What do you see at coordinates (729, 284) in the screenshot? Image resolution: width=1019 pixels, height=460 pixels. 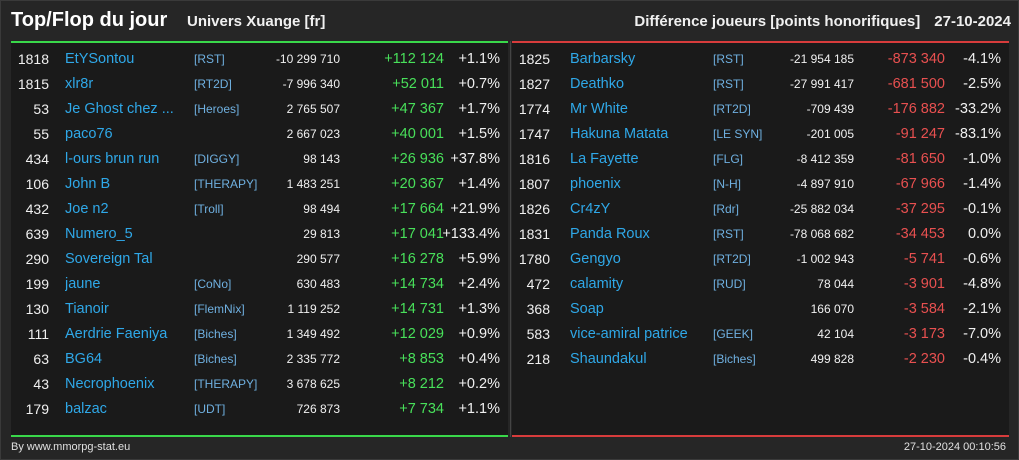 I see `guild-tag-link: [RUD]` at bounding box center [729, 284].